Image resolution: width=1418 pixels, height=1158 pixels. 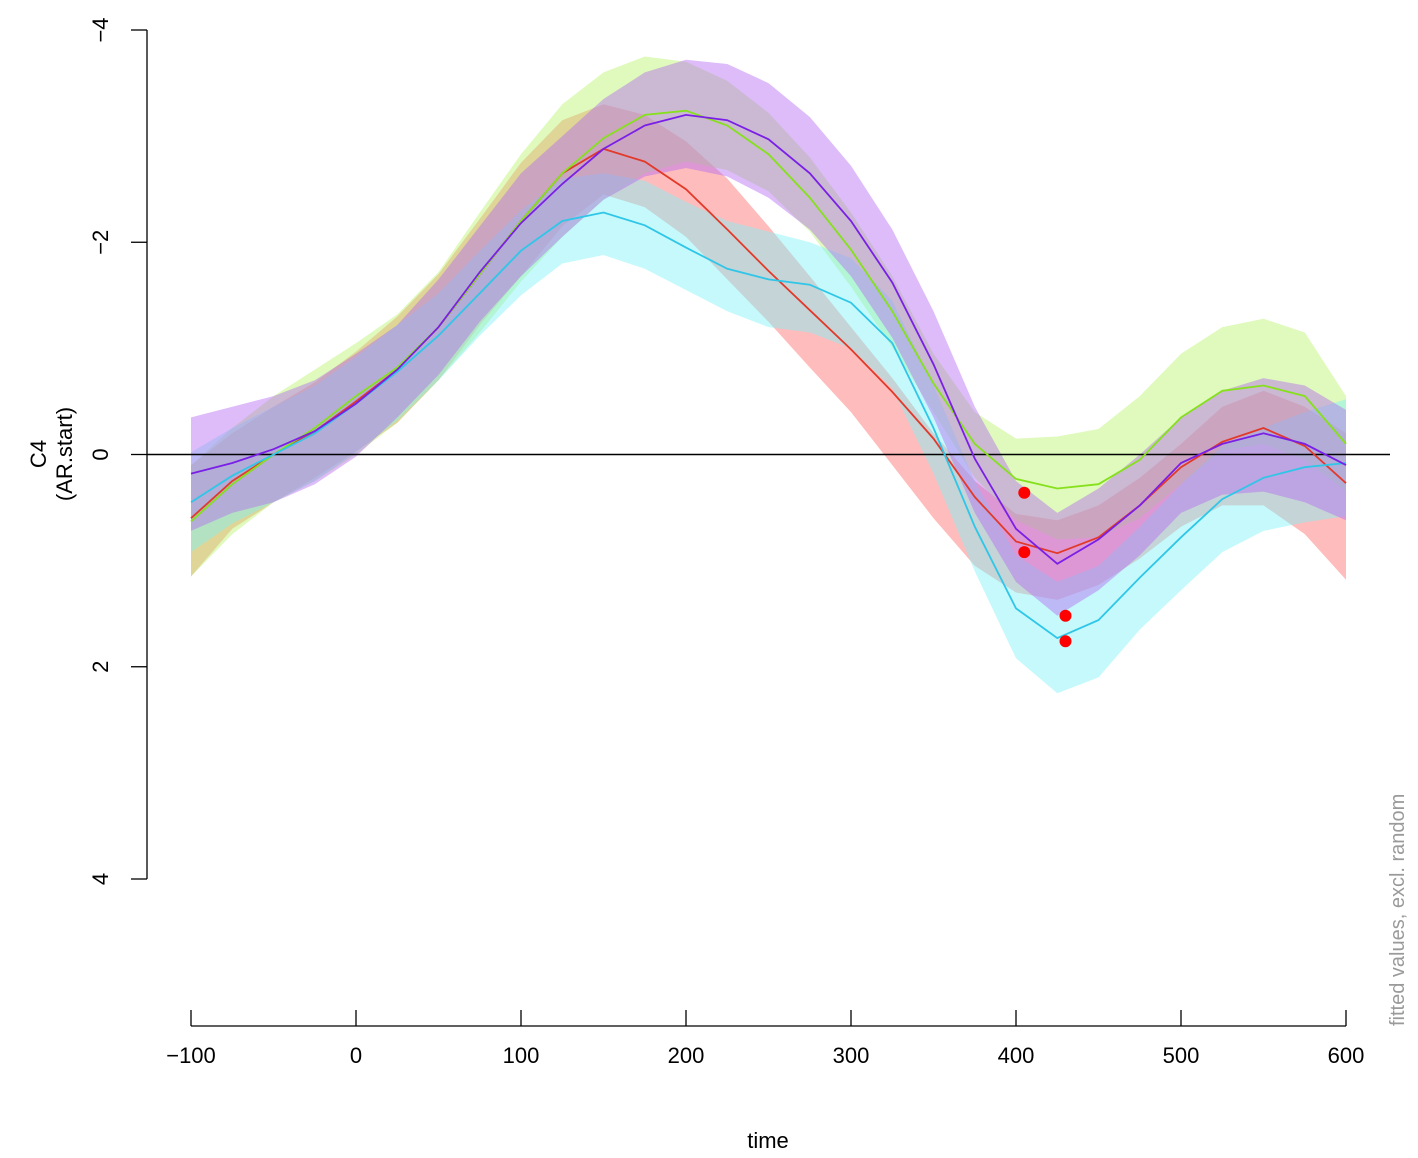 I want to click on fitted-values-note: fitted values, excl. random, so click(x=1398, y=910).